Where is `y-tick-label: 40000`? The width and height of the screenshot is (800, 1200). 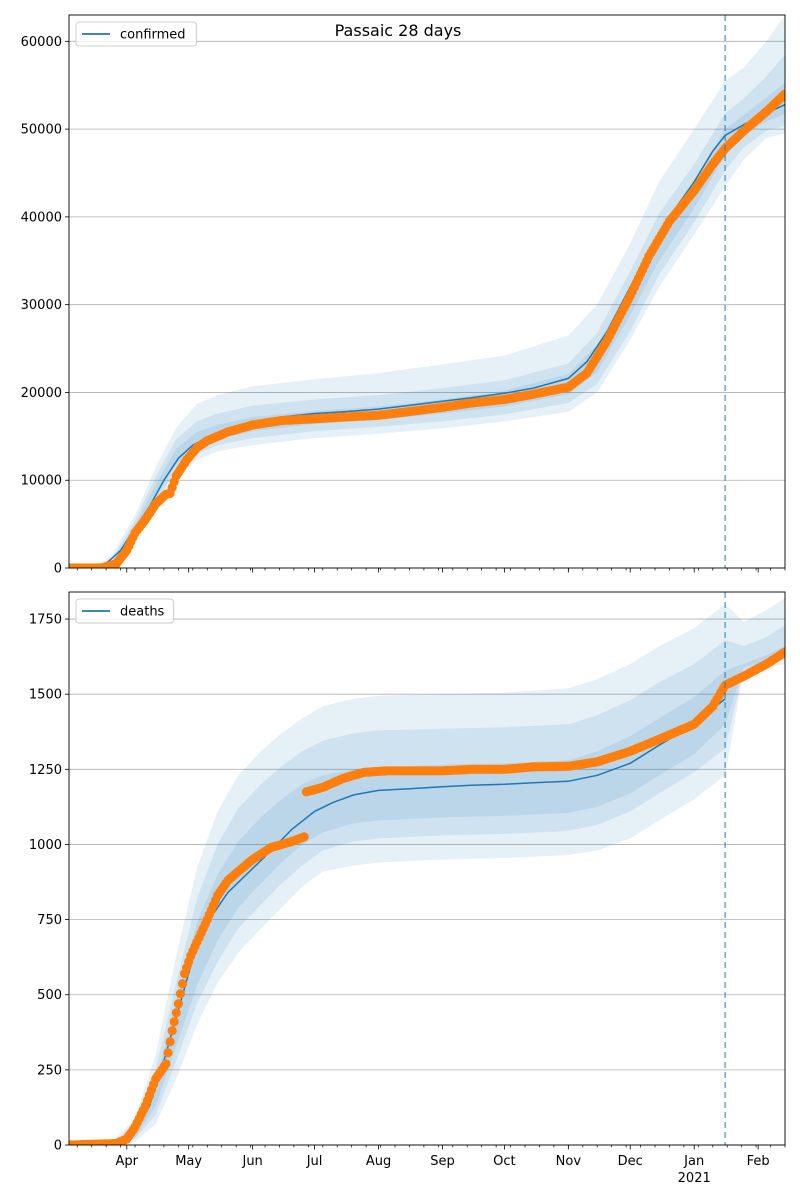
y-tick-label: 40000 is located at coordinates (41, 217).